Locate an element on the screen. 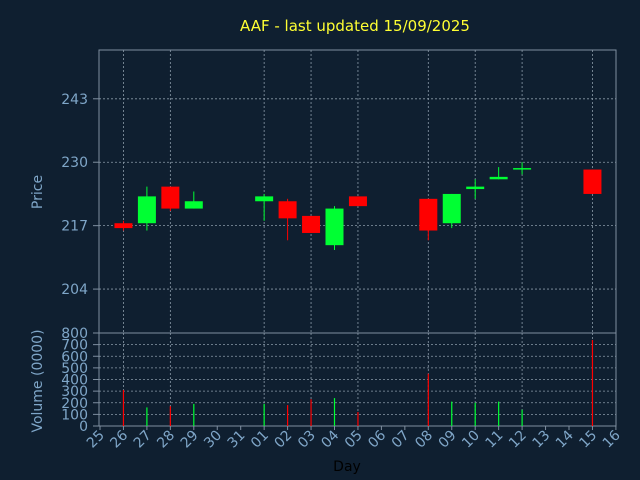  volume-tick-label: 100 is located at coordinates (74, 415).